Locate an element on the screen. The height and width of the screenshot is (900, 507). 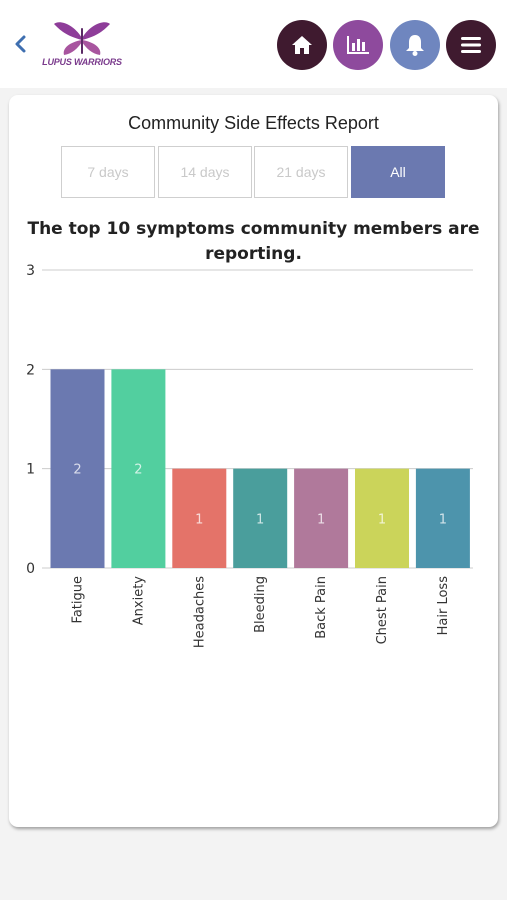
app-logo: LUPUS WARRIORS is located at coordinates (82, 45).